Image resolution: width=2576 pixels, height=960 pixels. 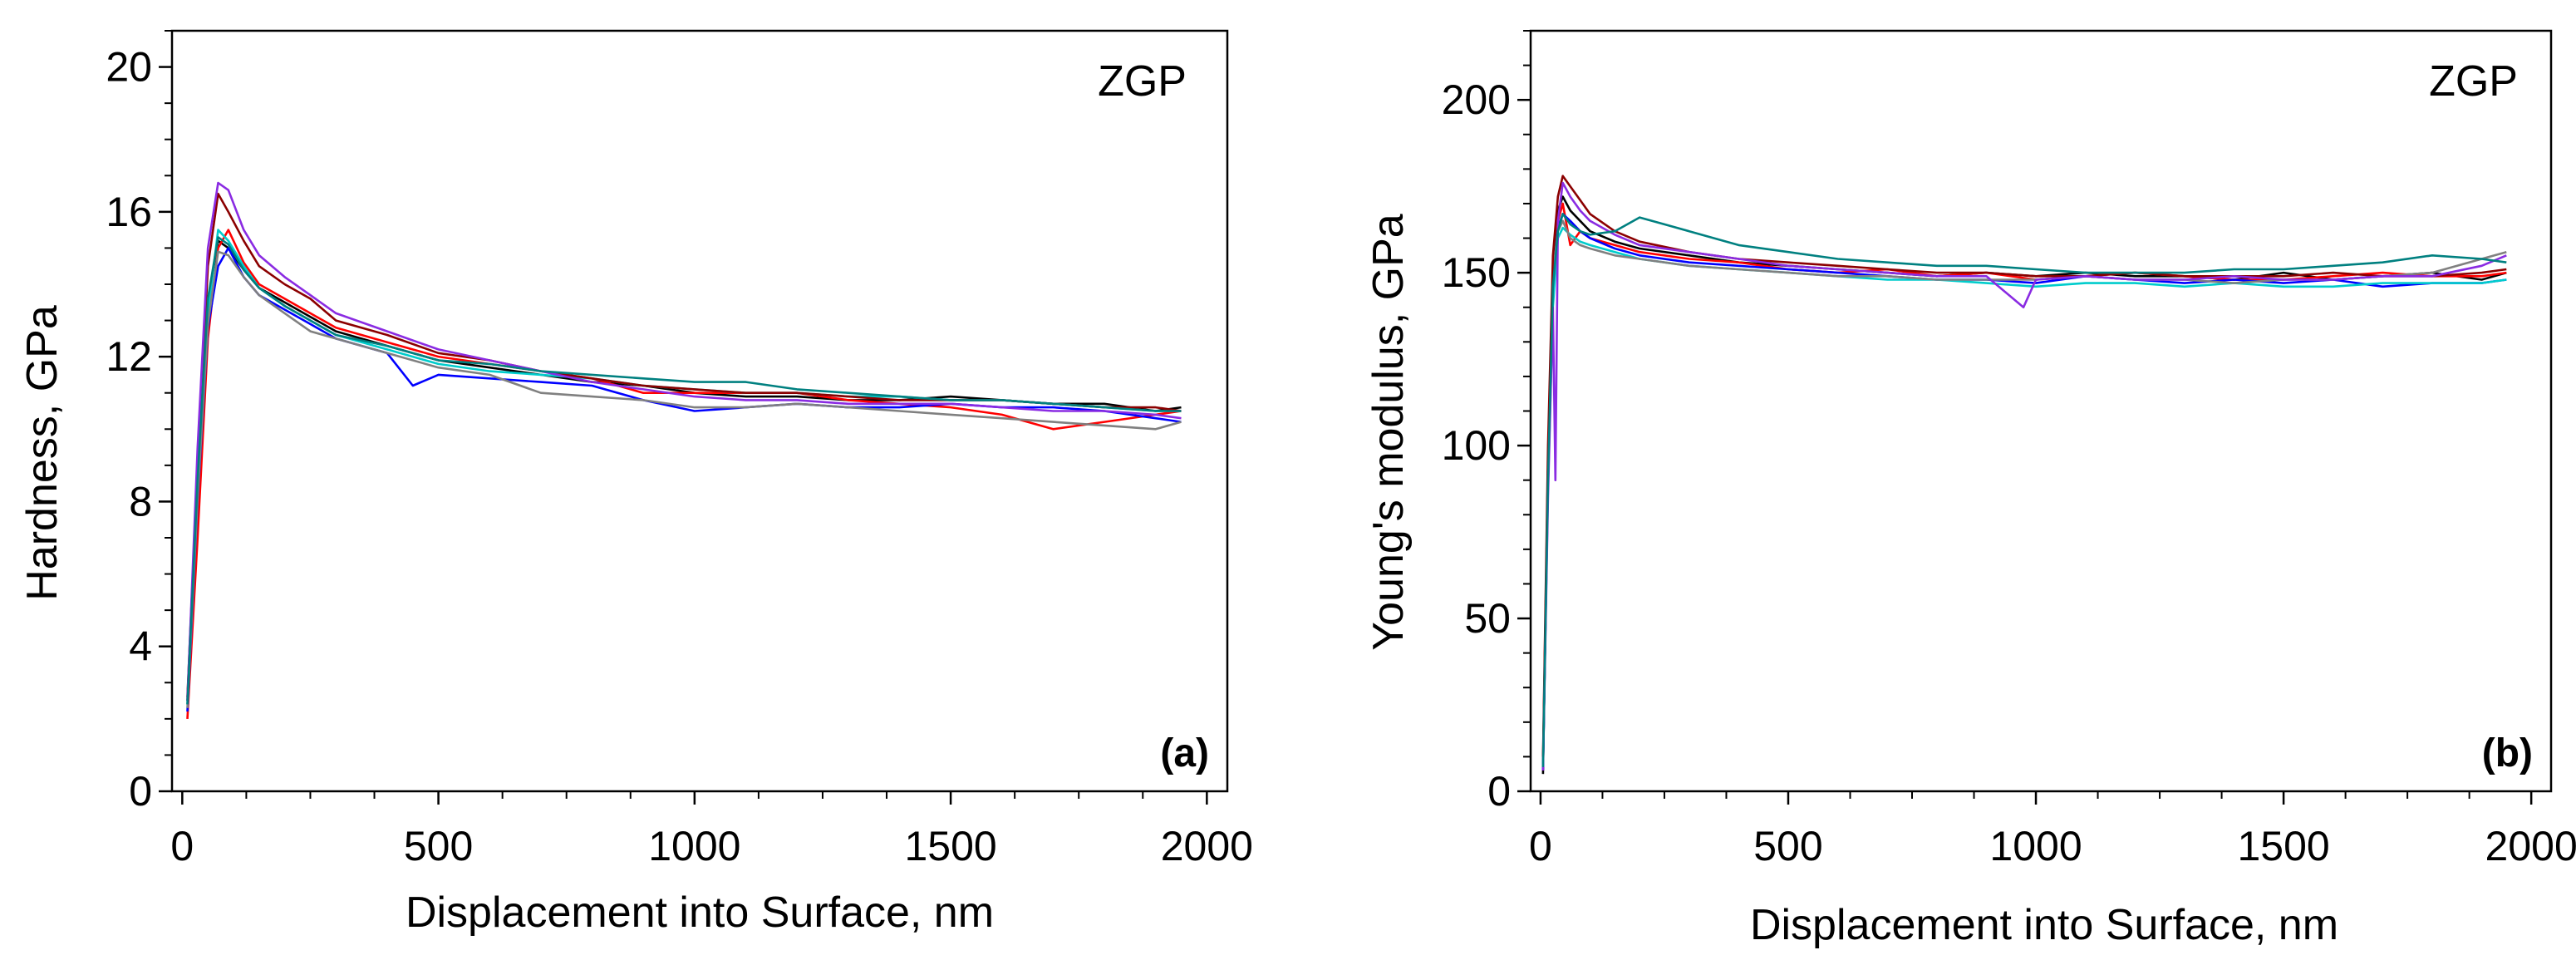 What do you see at coordinates (129, 356) in the screenshot?
I see `y-tick-label: 12` at bounding box center [129, 356].